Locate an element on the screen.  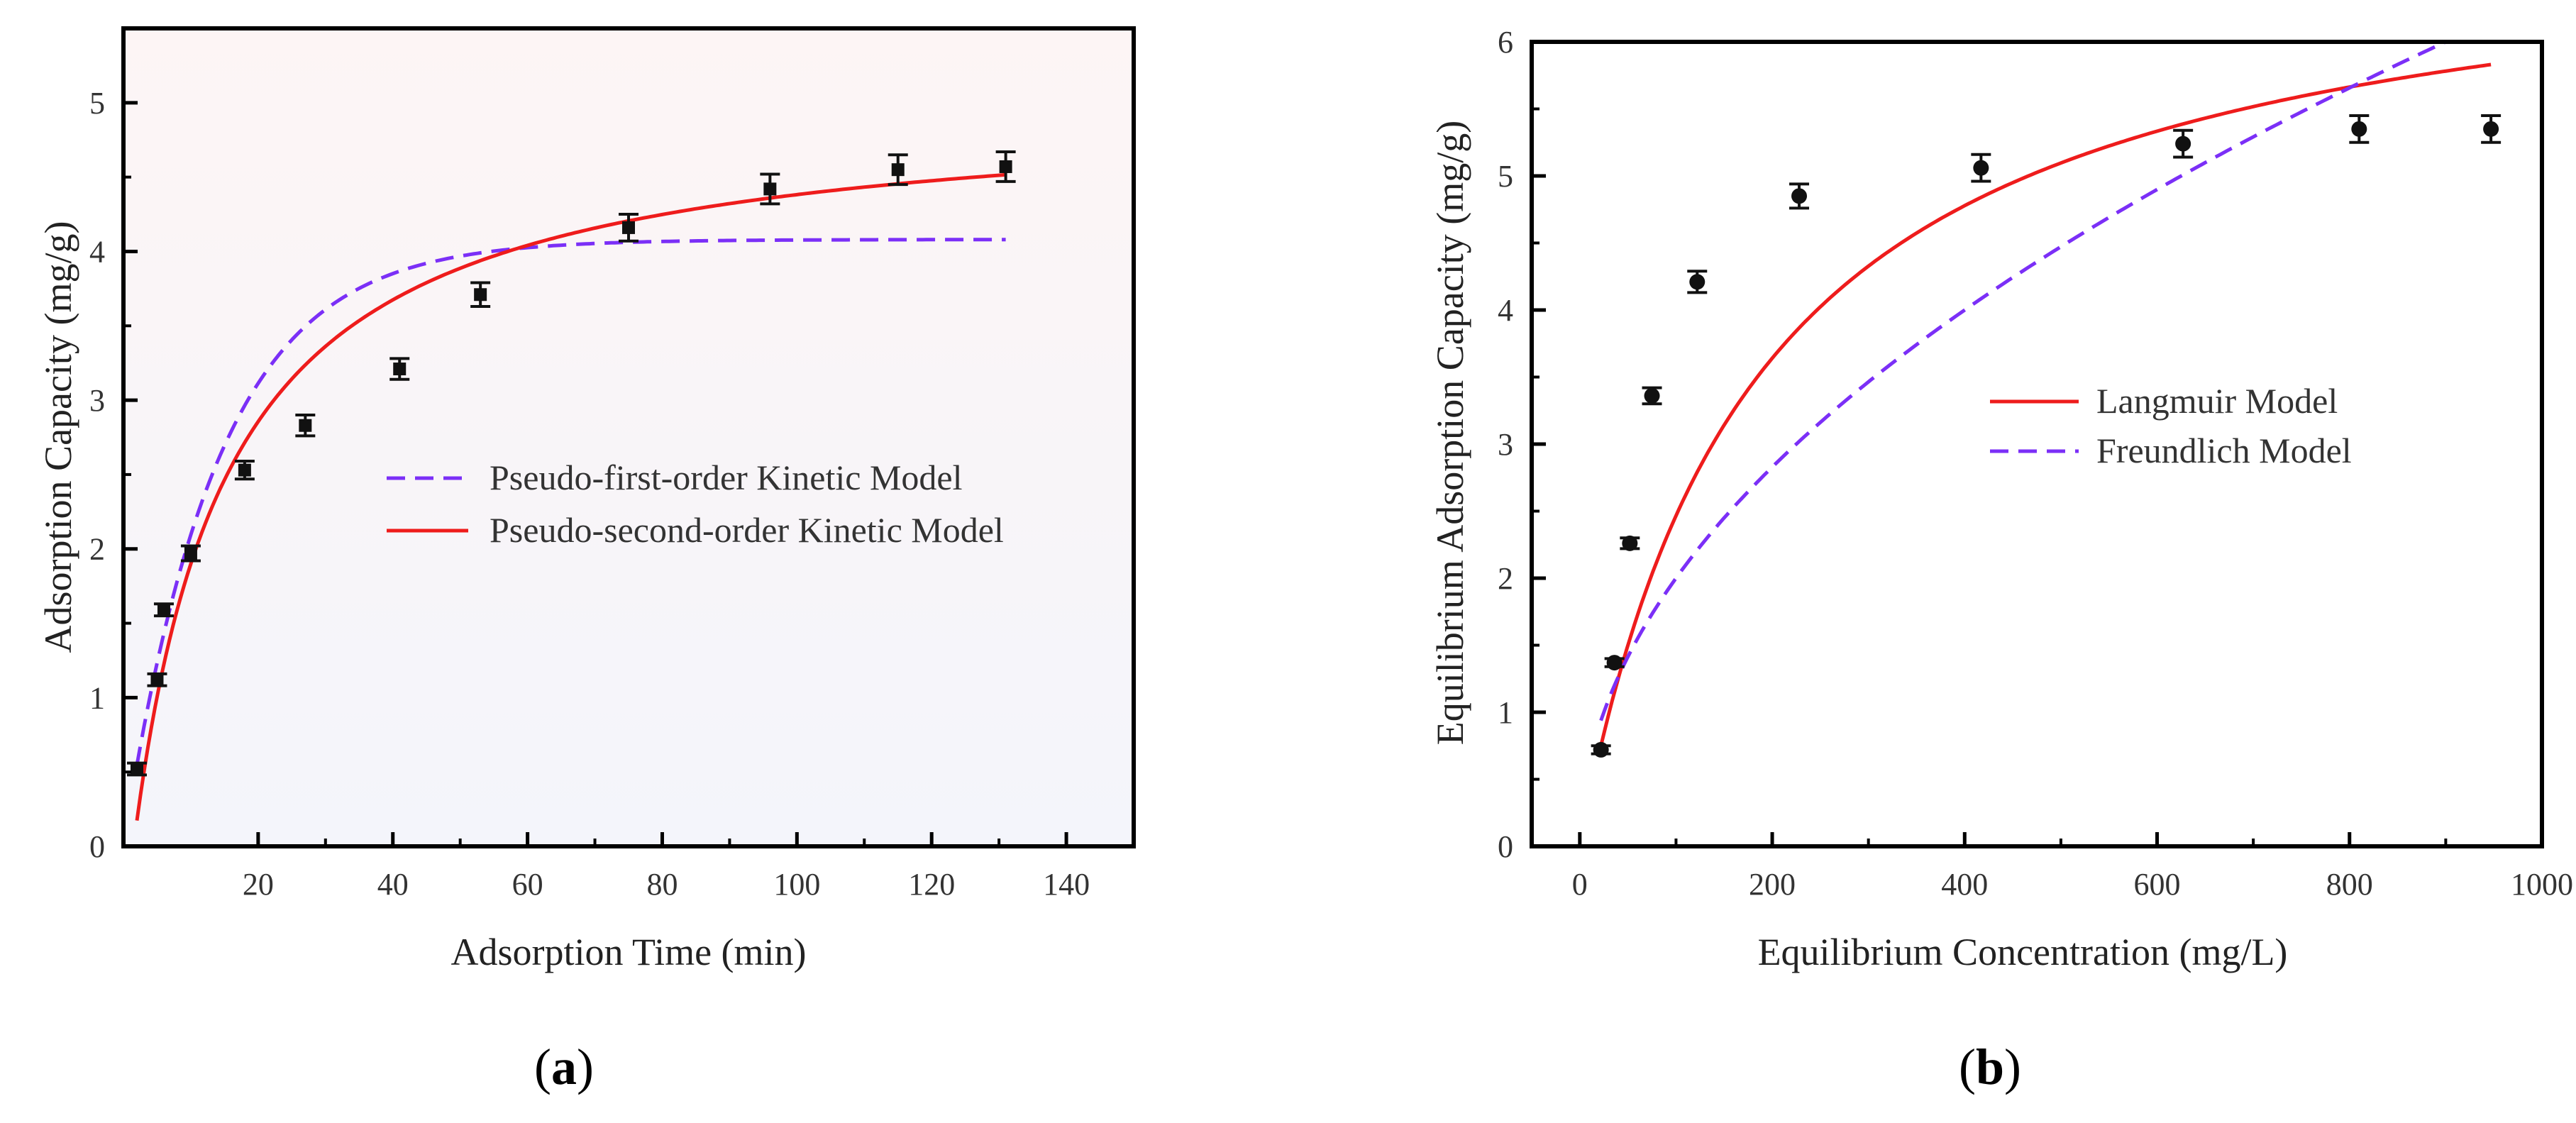
x-tick-label: 1000 is located at coordinates (2542, 884).